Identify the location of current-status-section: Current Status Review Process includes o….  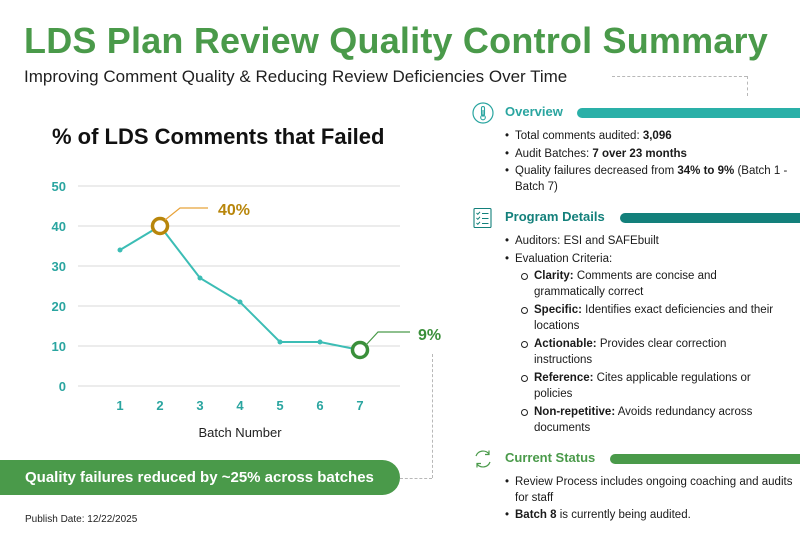
(636, 487).